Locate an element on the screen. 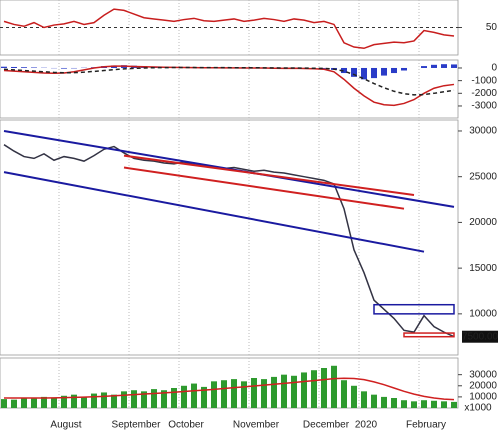  y-tick-label: -3000 is located at coordinates (484, 106).